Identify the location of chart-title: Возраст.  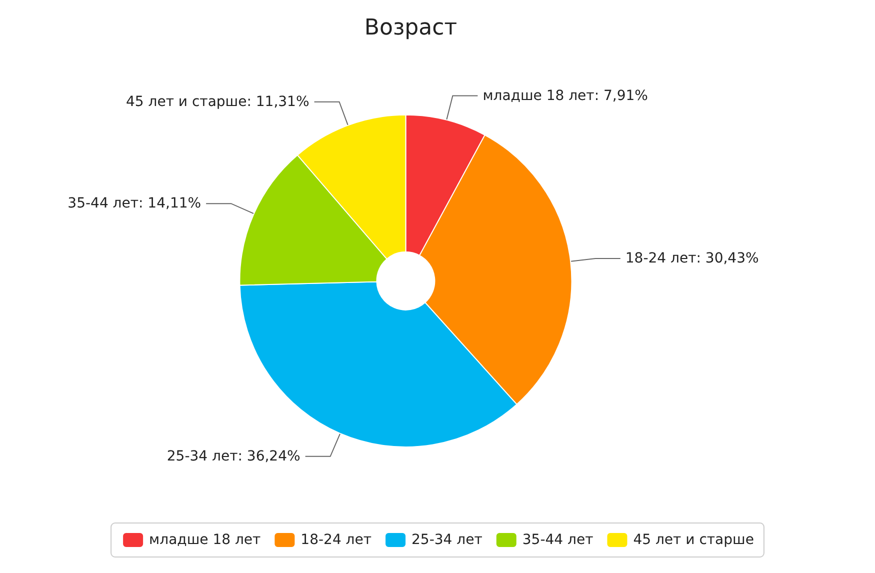
(411, 28).